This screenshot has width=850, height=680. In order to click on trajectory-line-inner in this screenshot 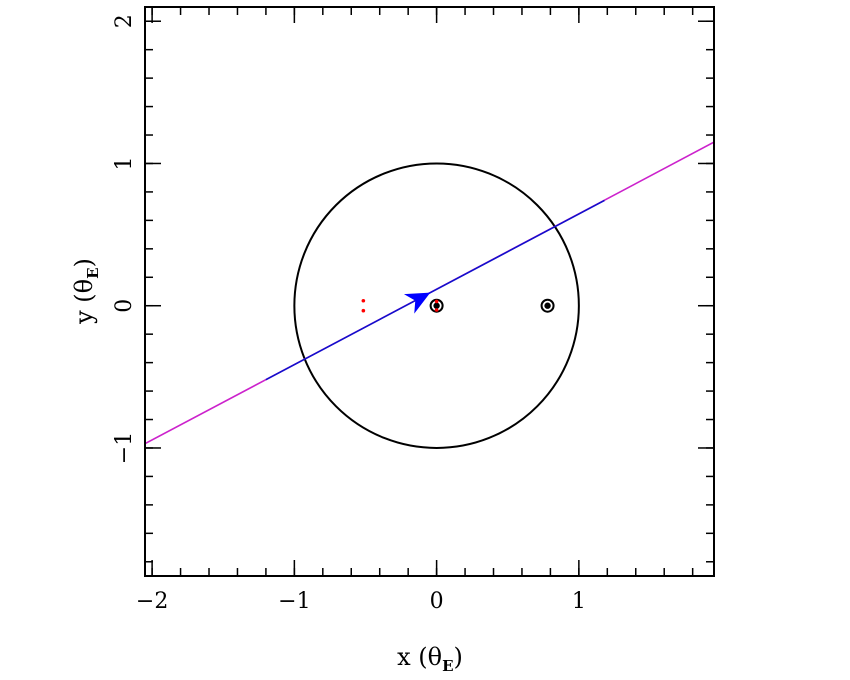, I will do `click(435, 290)`.